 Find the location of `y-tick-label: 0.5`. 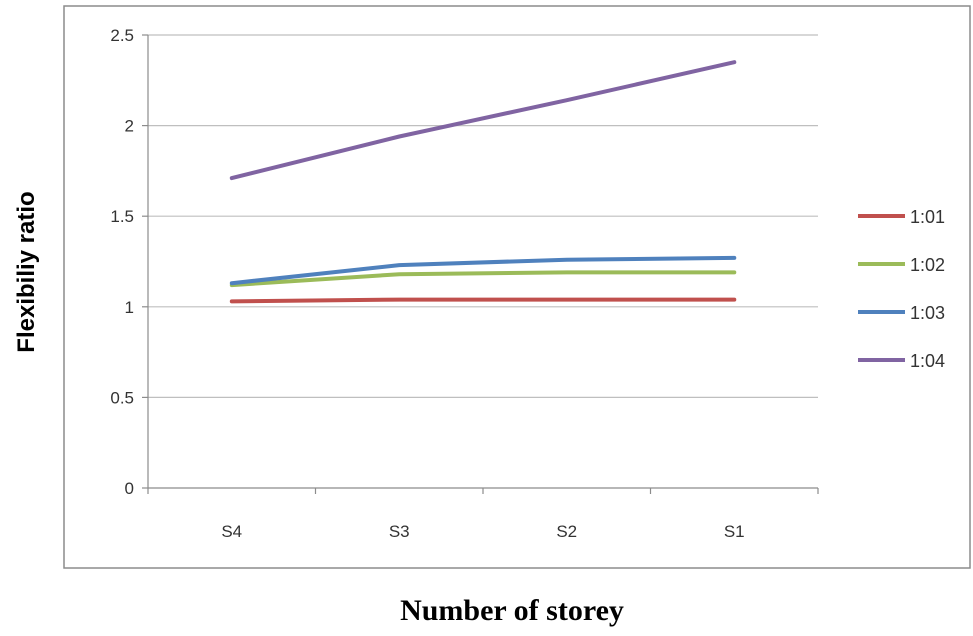

y-tick-label: 0.5 is located at coordinates (122, 397).